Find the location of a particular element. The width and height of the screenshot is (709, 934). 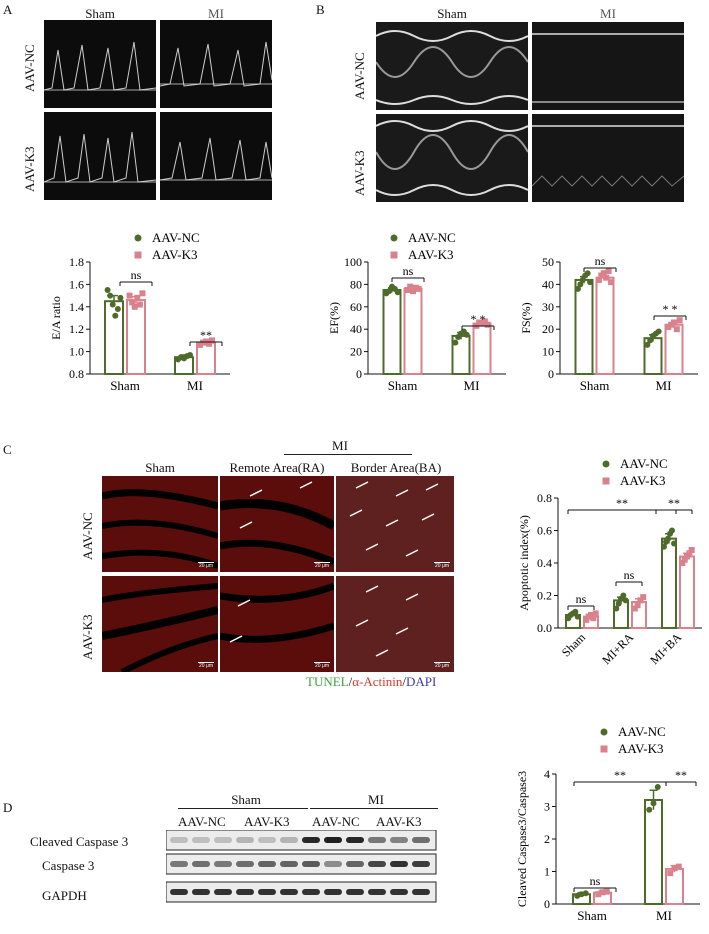

stain-slash: / is located at coordinates (350, 681).